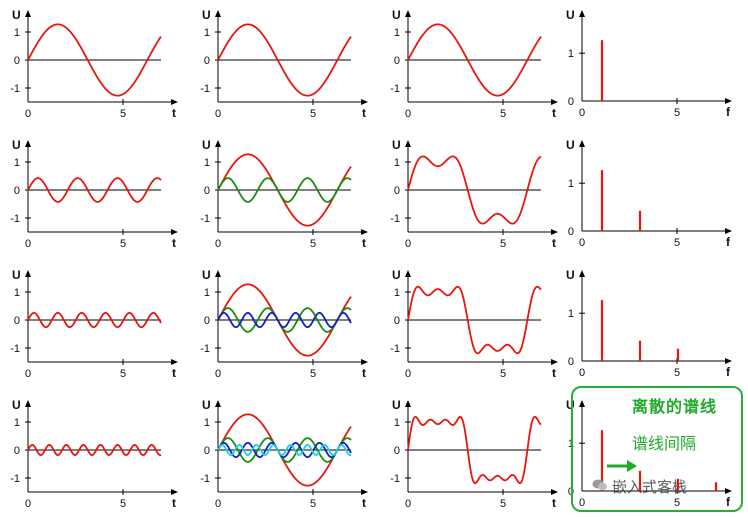  Describe the element at coordinates (649, 453) in the screenshot. I see `panel-r4c4: 1 00 5 Uf` at that location.